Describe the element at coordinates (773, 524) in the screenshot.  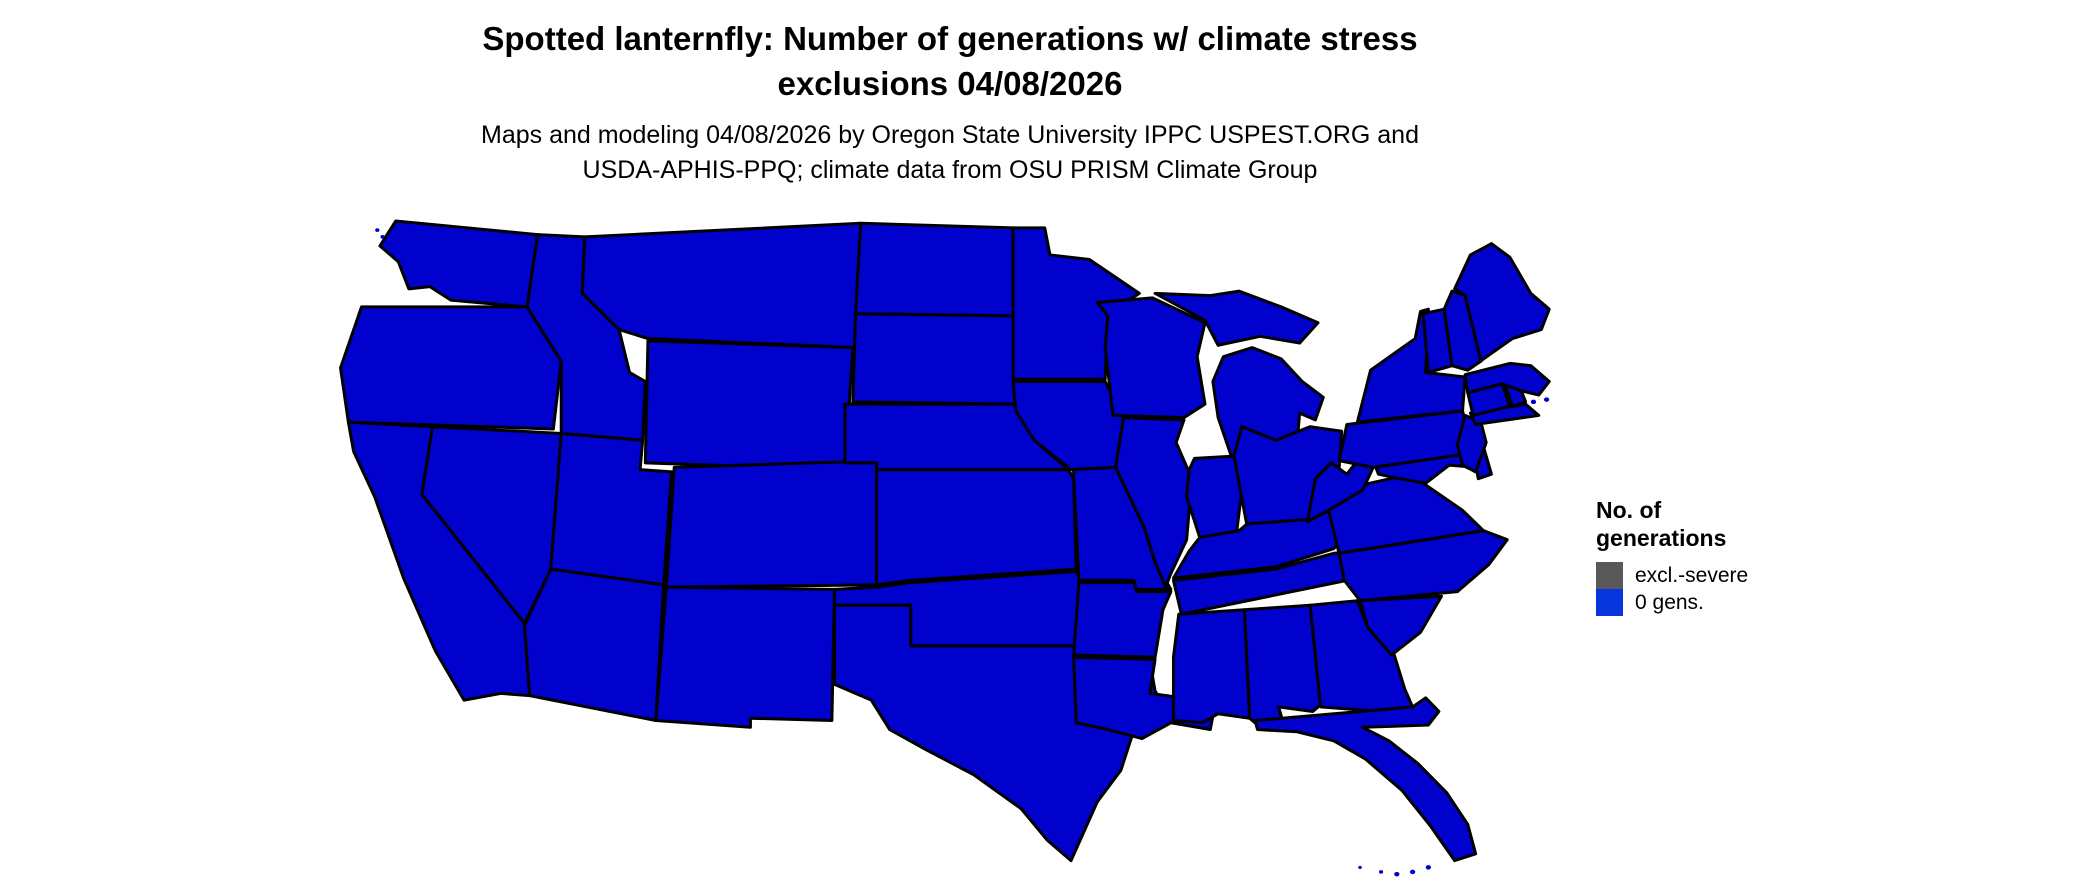
I see `state-colorado` at that location.